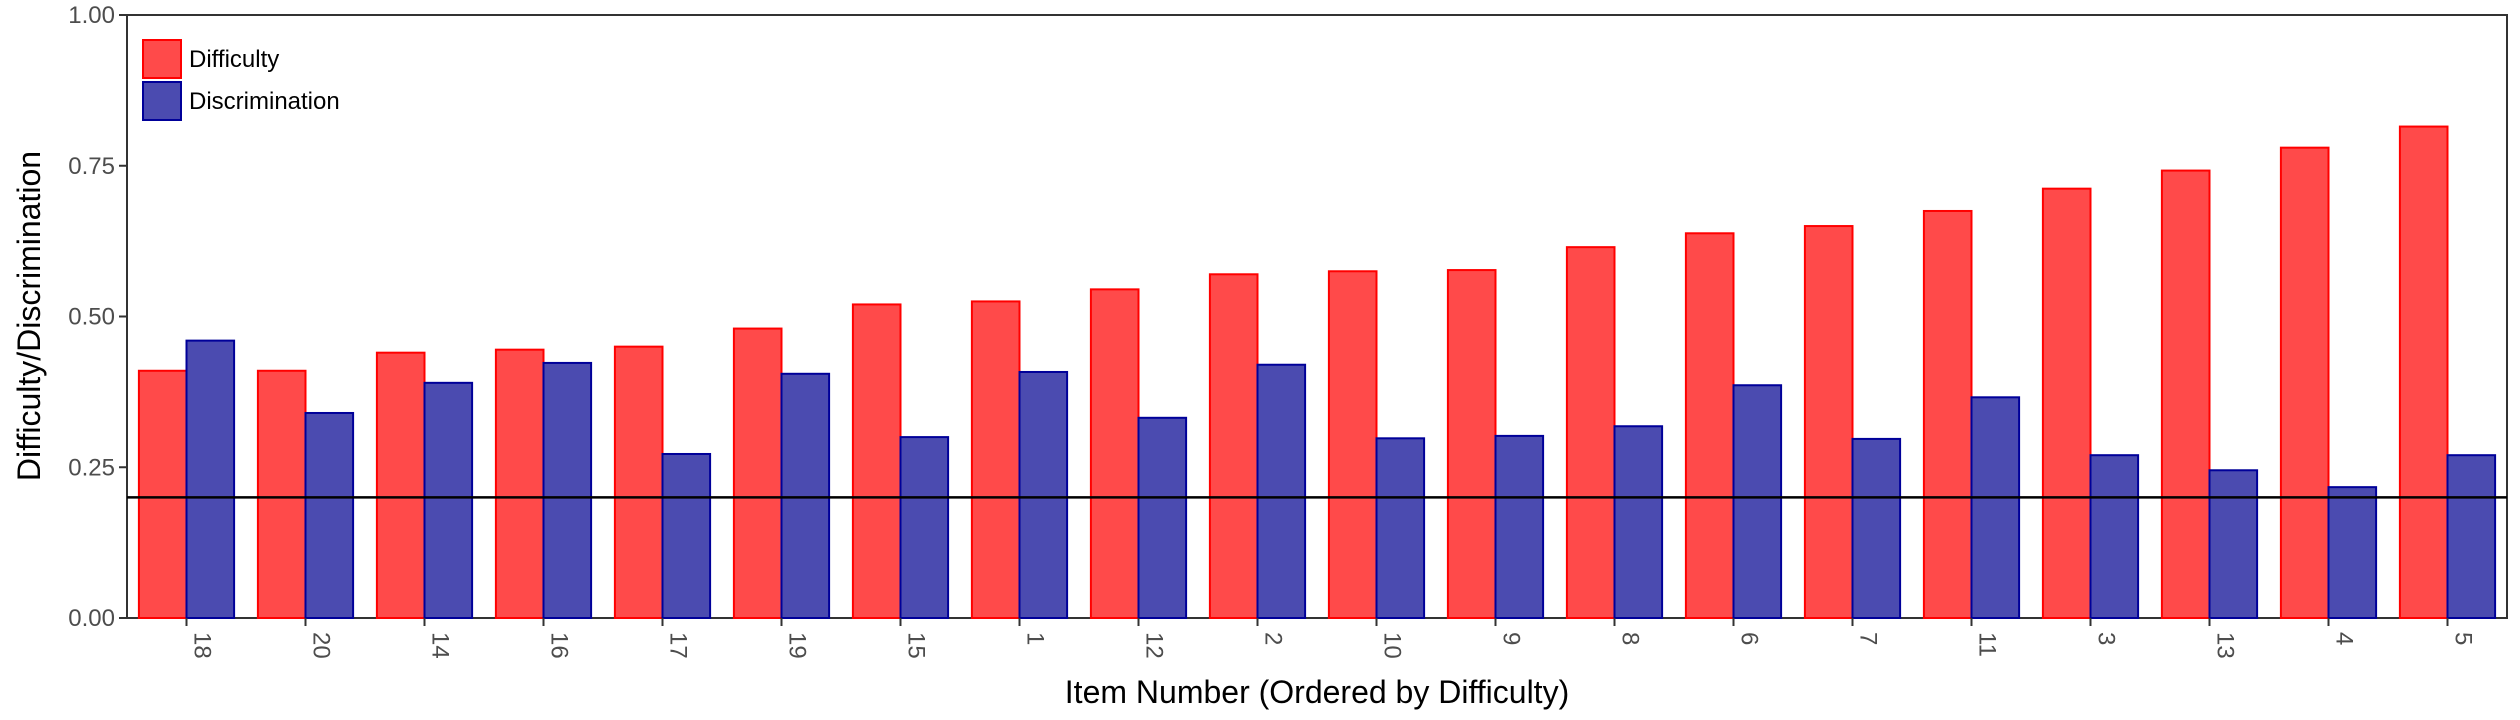  Describe the element at coordinates (321, 645) in the screenshot. I see `x-tick-label-20: 20` at that location.